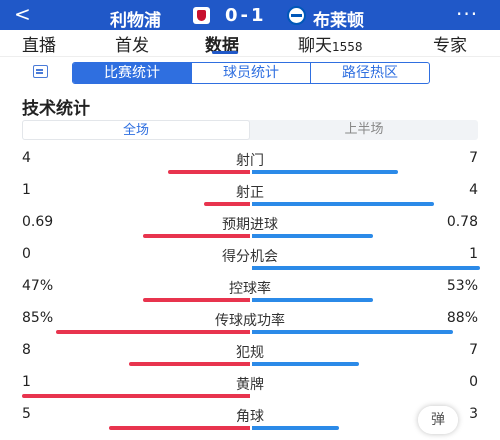 The image size is (500, 440). I want to click on away-team-name: 布莱顿, so click(338, 21).